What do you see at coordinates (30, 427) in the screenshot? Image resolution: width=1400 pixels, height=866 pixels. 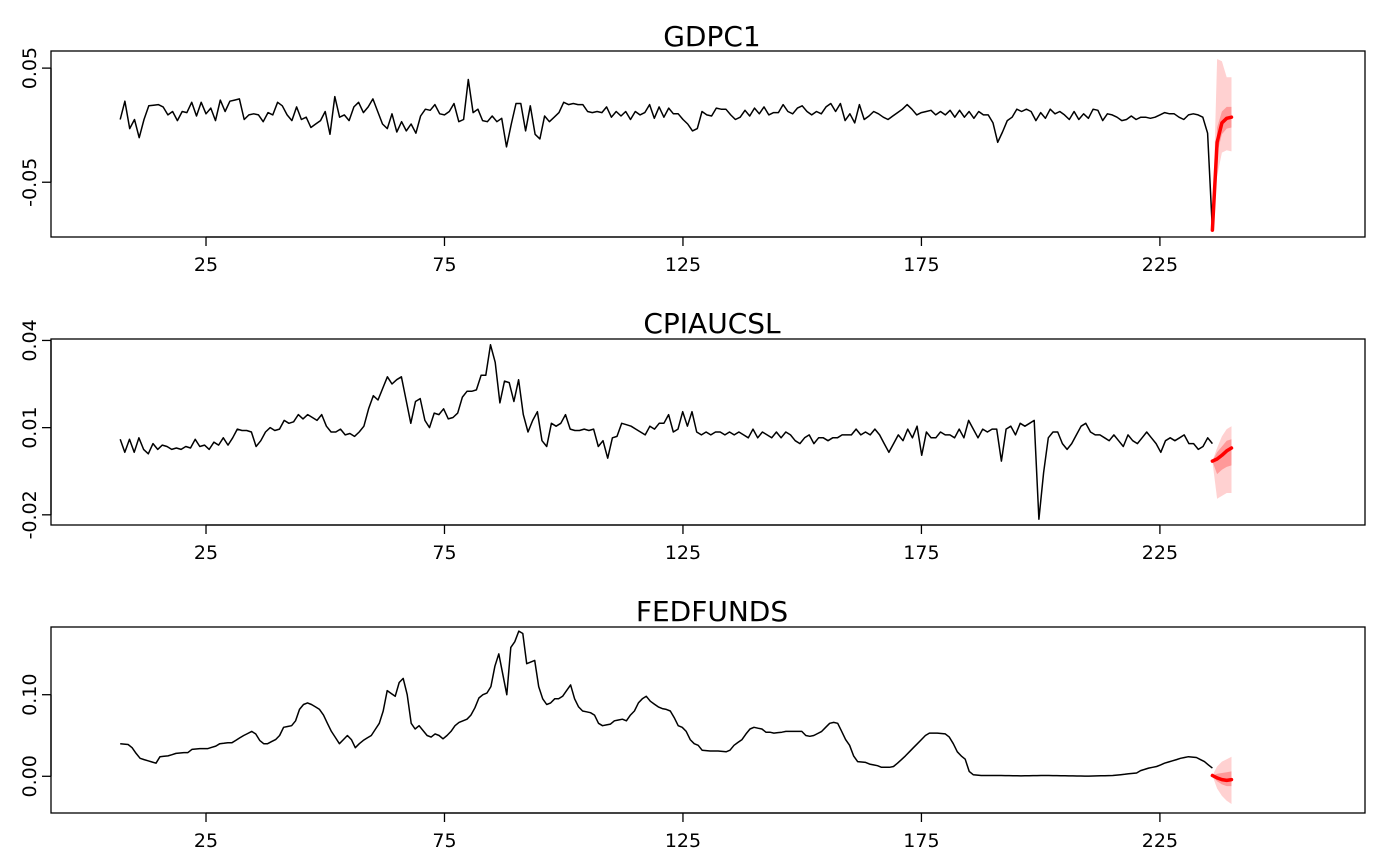 I see `y-tick-label: 0.01` at bounding box center [30, 427].